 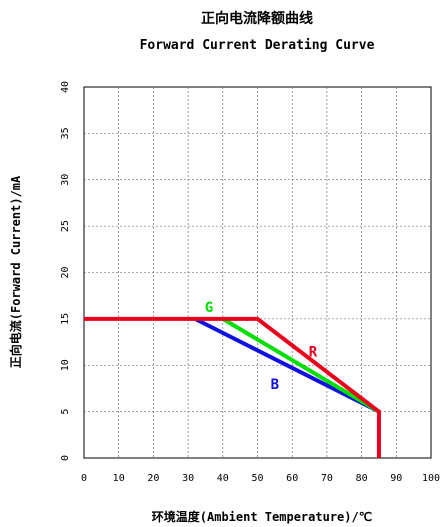 What do you see at coordinates (65, 365) in the screenshot?
I see `y-tick-label: 10` at bounding box center [65, 365].